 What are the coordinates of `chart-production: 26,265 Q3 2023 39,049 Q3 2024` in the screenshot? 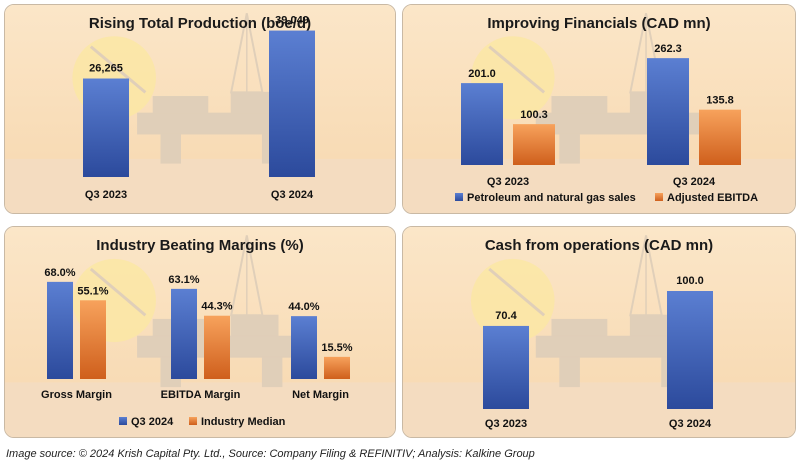 It's located at (199, 108).